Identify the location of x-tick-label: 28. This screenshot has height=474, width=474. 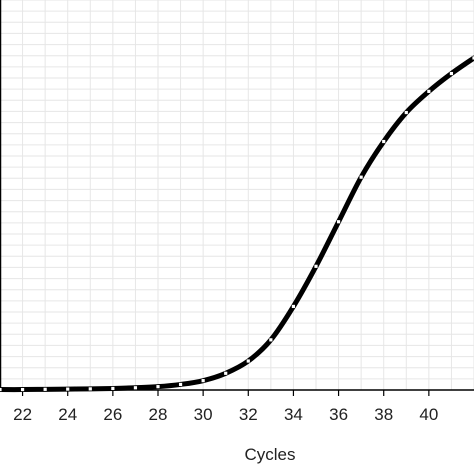
(158, 414).